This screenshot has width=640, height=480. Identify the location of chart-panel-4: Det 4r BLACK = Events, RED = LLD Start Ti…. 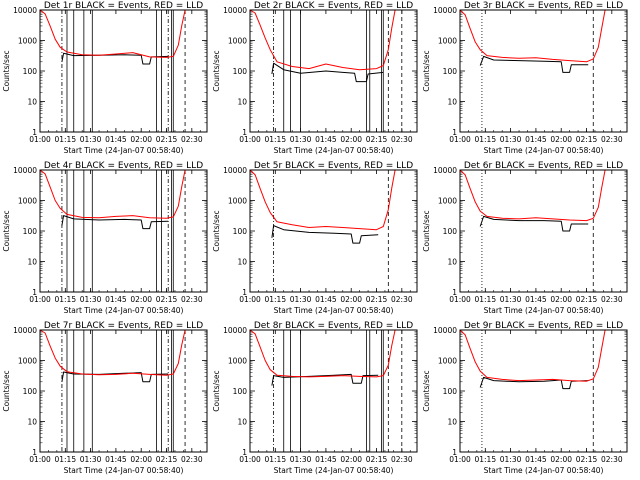
(105, 238).